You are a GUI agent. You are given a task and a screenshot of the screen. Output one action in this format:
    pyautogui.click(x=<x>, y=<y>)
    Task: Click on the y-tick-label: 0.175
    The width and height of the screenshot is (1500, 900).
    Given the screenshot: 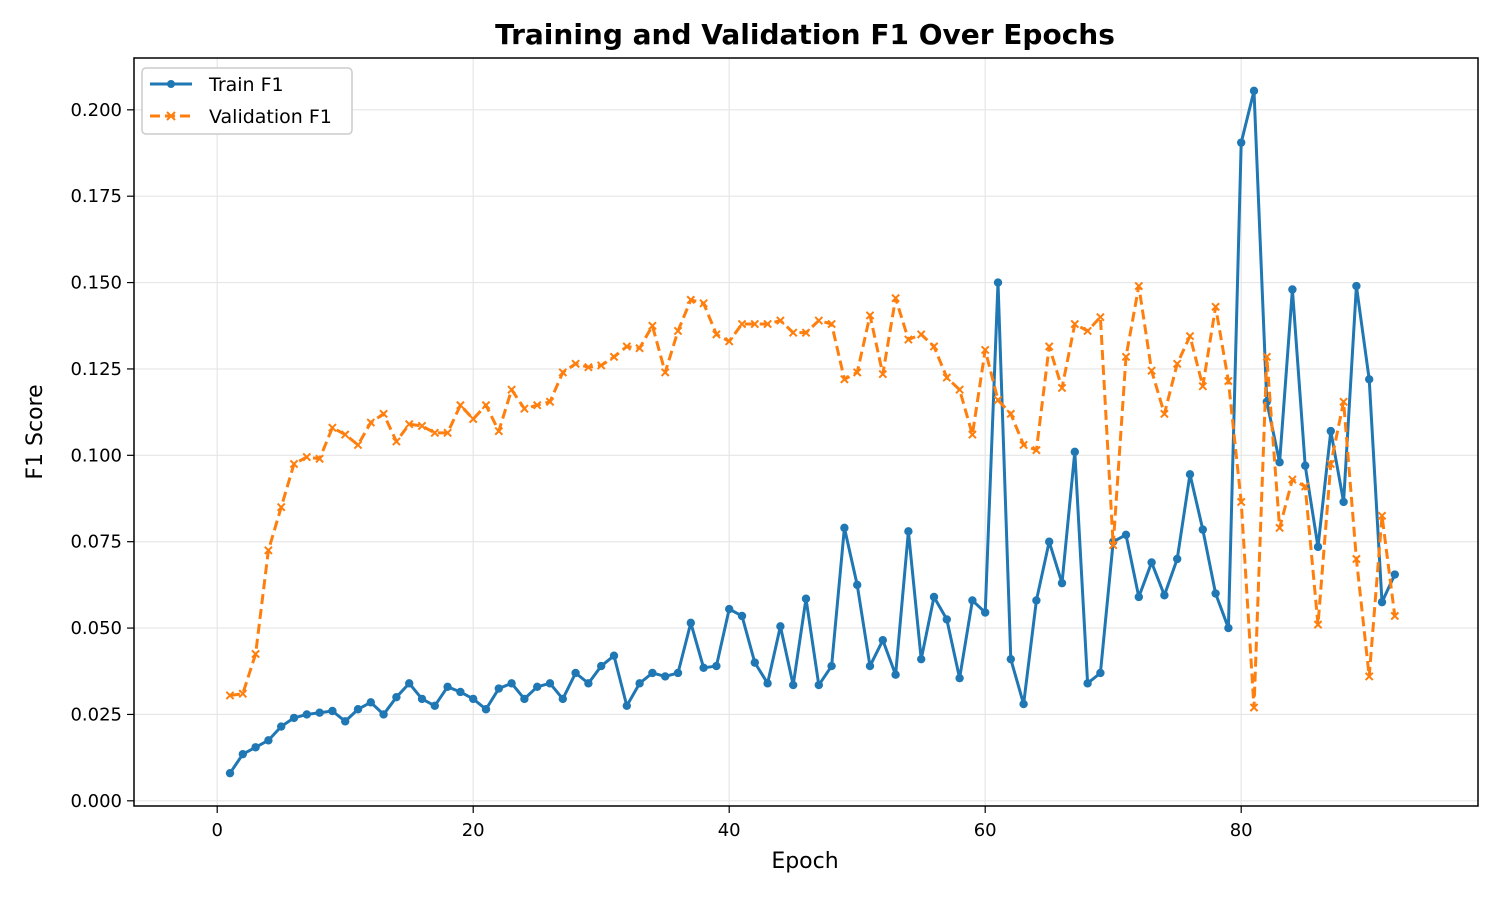 What is the action you would take?
    pyautogui.click(x=96, y=196)
    